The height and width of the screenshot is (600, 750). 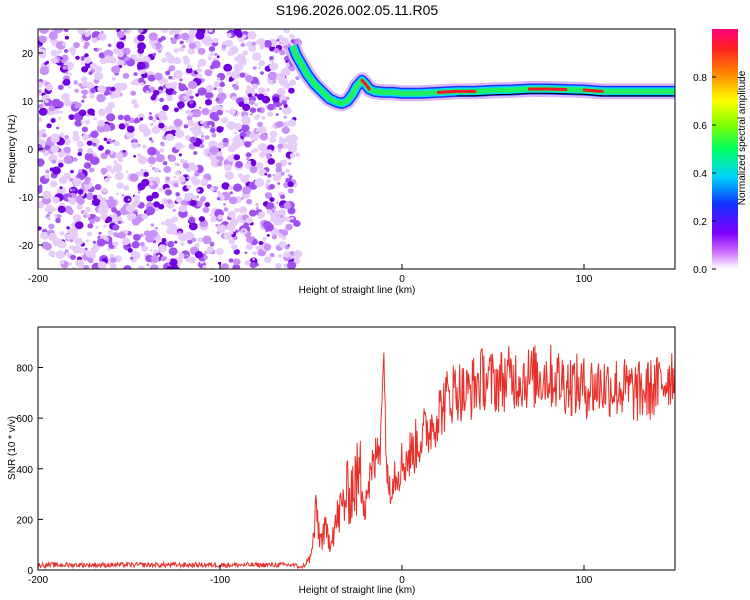 What do you see at coordinates (700, 174) in the screenshot?
I see `colorbar-tick-label: 0.4` at bounding box center [700, 174].